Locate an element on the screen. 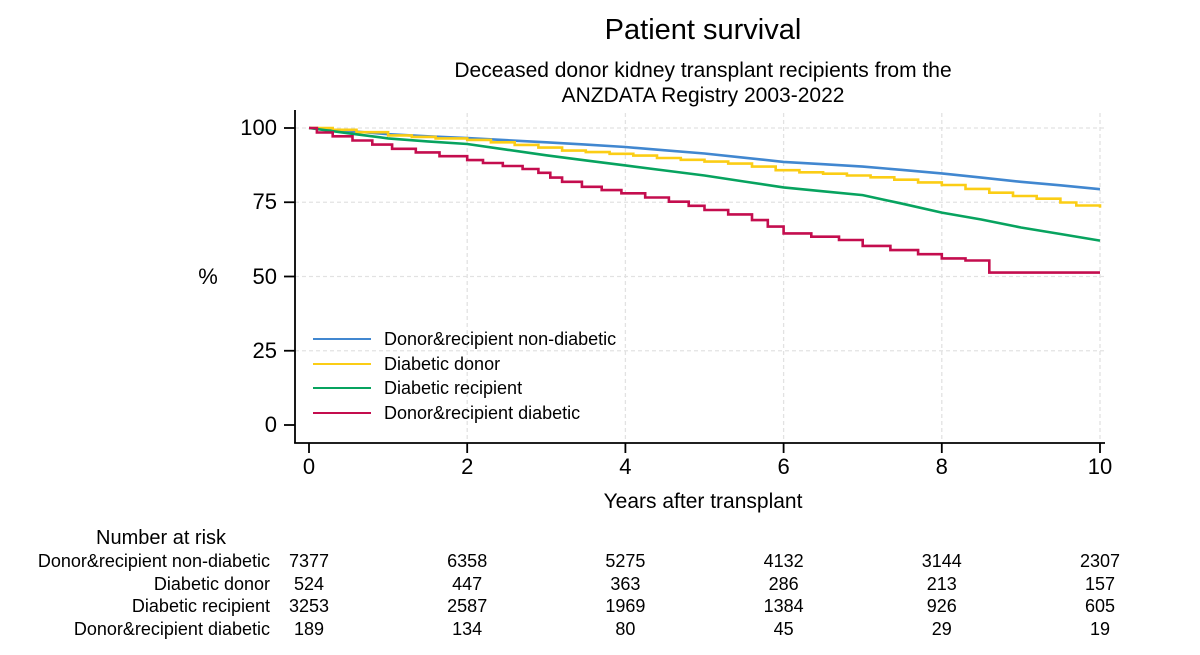  risk-value: 6358 is located at coordinates (467, 560).